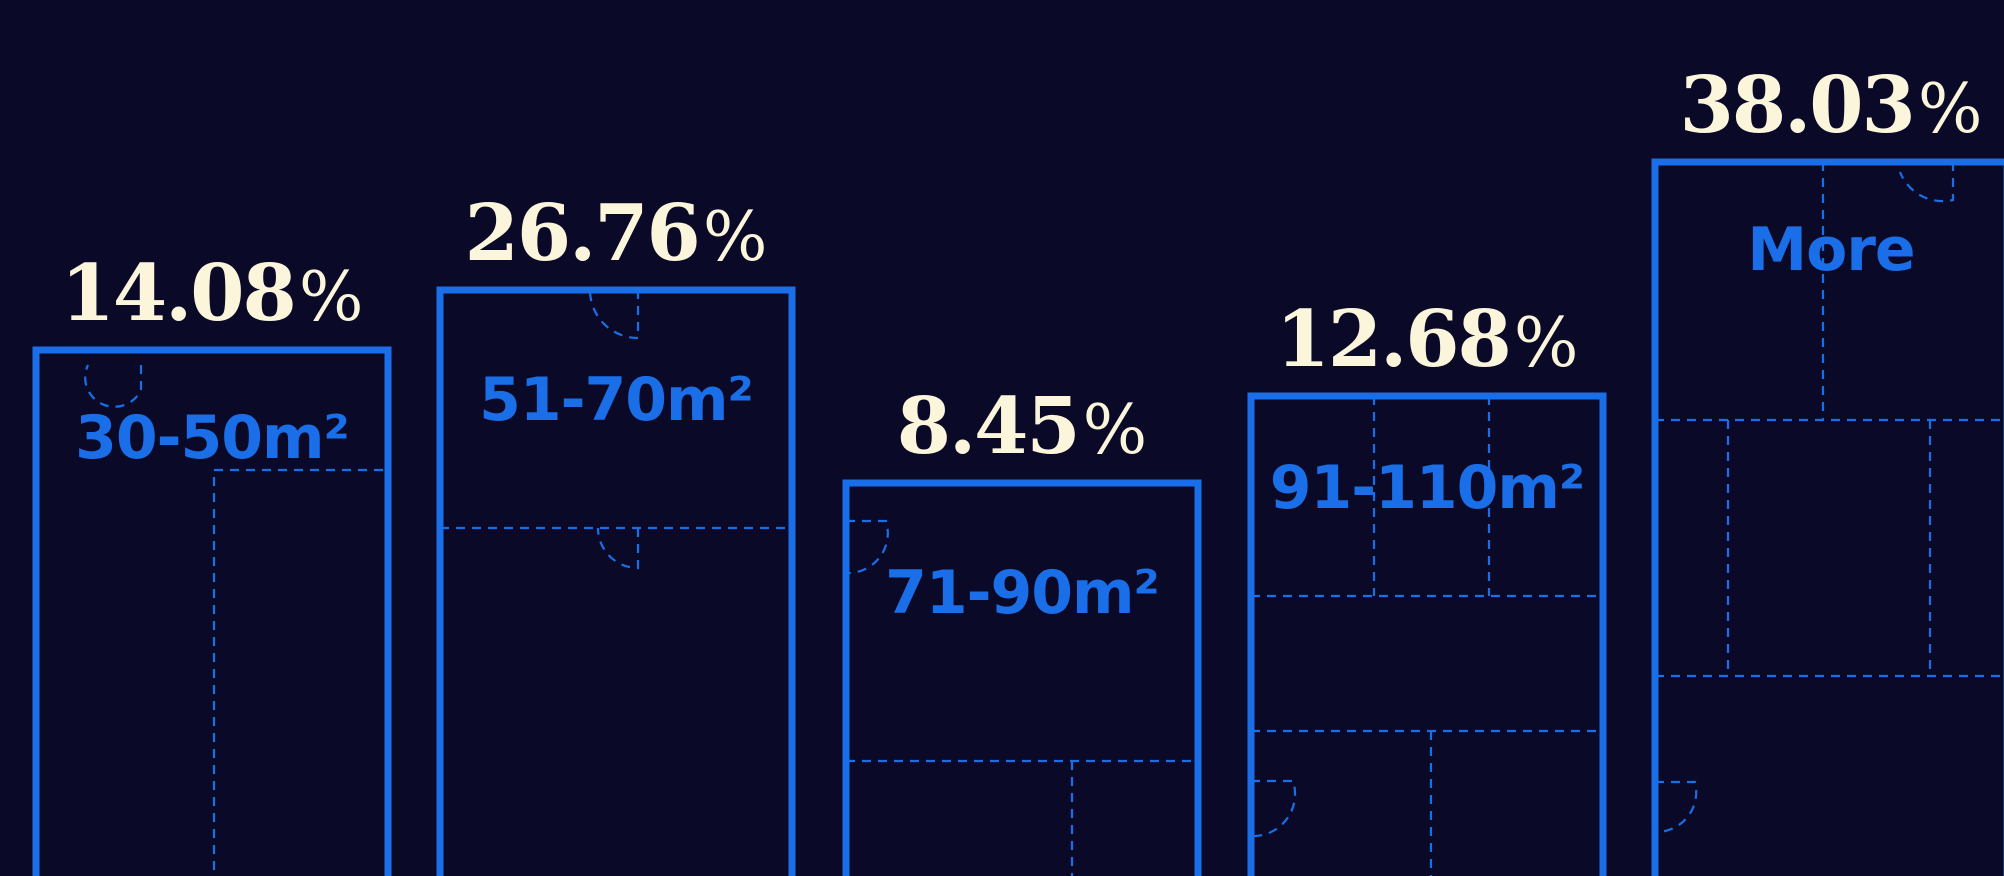  I want to click on value-label: 38.03%, so click(1831, 105).